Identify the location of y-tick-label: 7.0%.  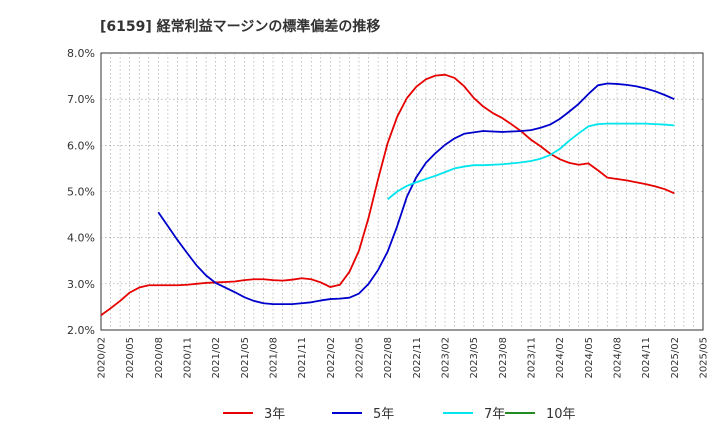
(81, 99).